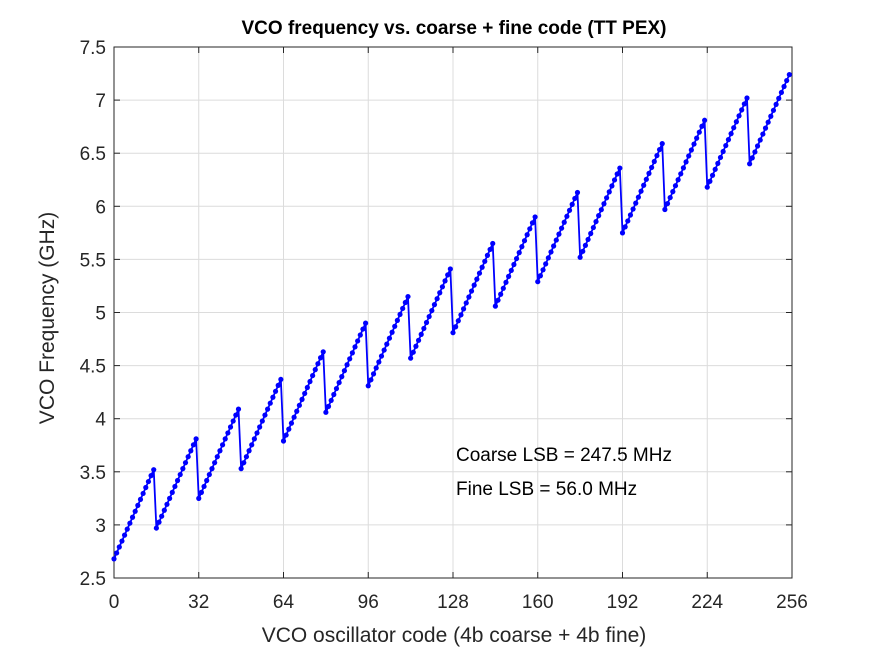 The image size is (875, 656). I want to click on x-tick-label: 160, so click(538, 602).